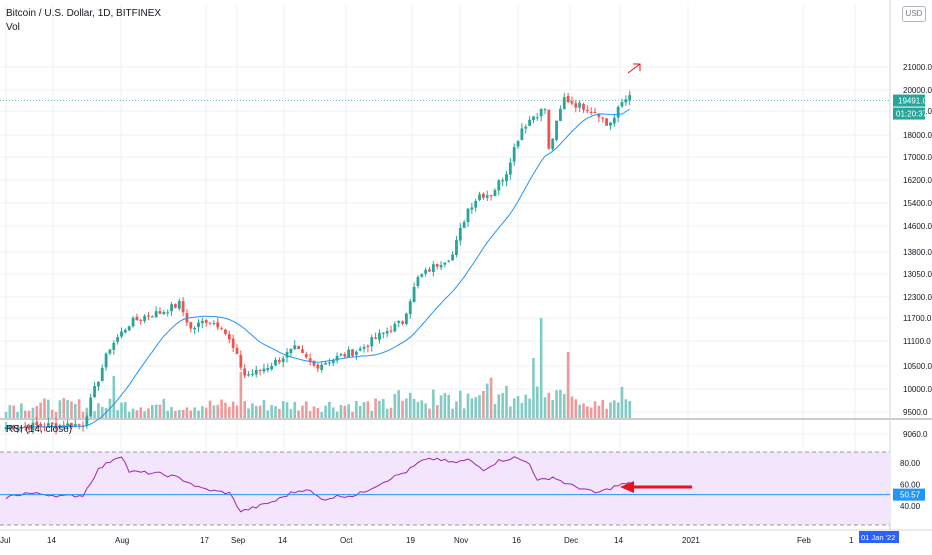 Image resolution: width=932 pixels, height=555 pixels. Describe the element at coordinates (909, 100) in the screenshot. I see `last-price-tag` at that location.